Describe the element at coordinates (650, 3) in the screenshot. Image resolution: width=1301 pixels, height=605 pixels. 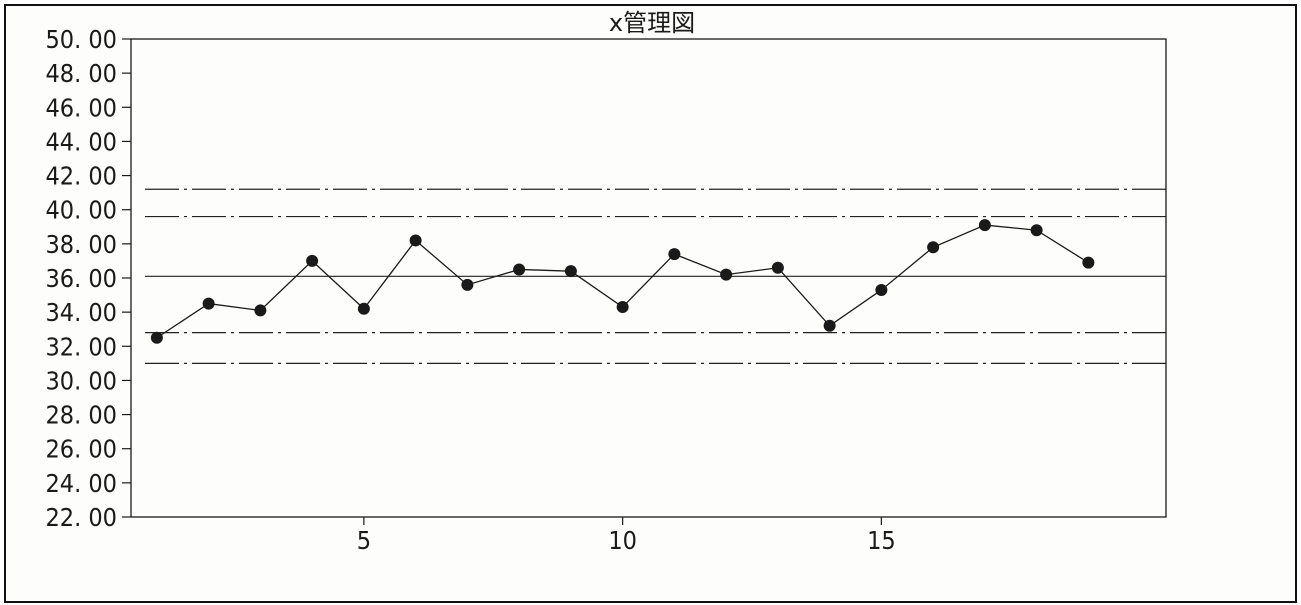
I see `top-frame-edge` at that location.